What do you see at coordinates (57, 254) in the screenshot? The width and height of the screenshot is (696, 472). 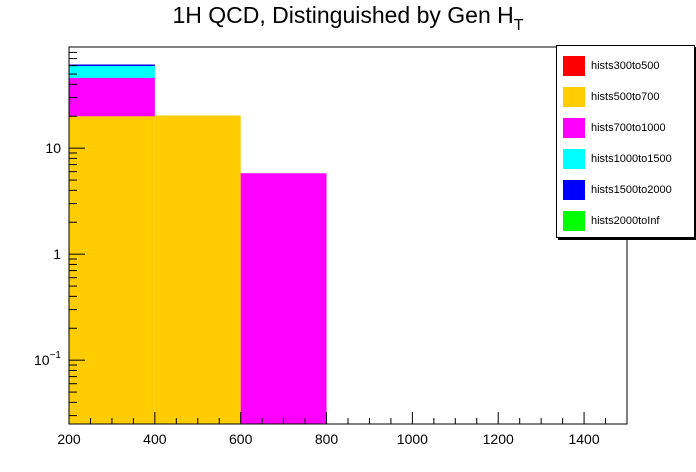 I see `y-tick-label: 1` at bounding box center [57, 254].